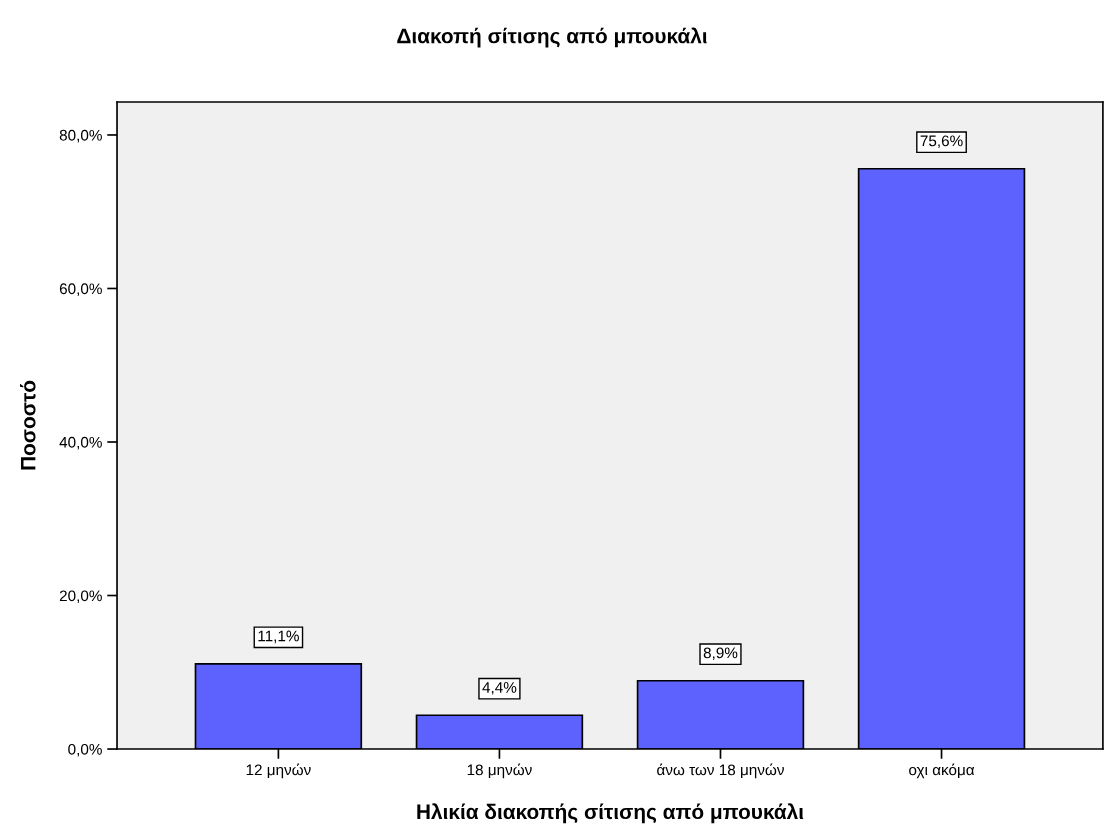 This screenshot has height=833, width=1104. What do you see at coordinates (80, 597) in the screenshot?
I see `y-tick-label: 20,0%` at bounding box center [80, 597].